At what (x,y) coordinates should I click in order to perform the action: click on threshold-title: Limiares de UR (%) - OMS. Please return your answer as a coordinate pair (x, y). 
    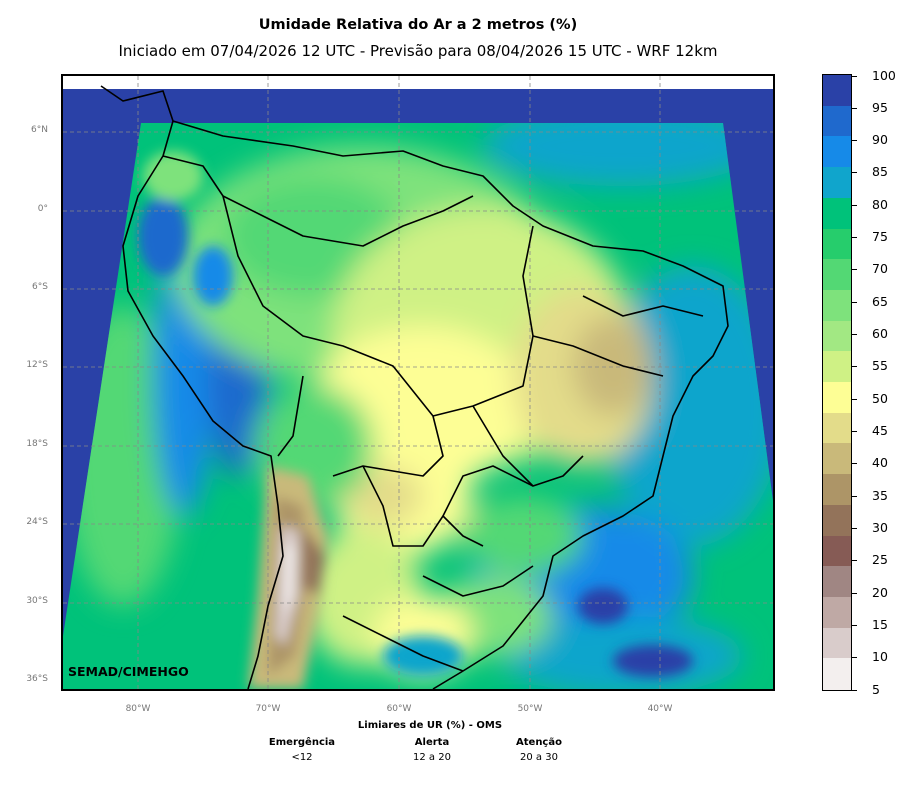
    Looking at the image, I should click on (430, 725).